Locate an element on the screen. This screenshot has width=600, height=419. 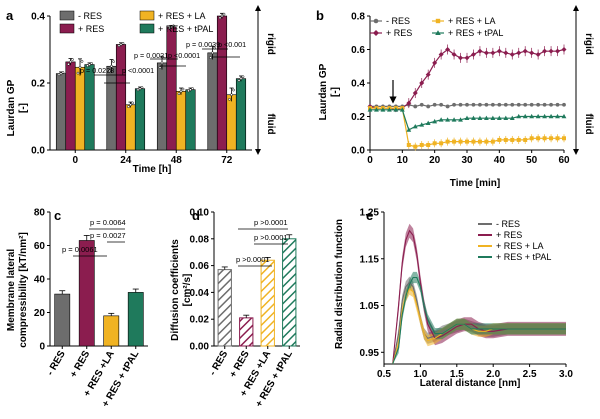
legend-swatch-res is located at coordinates (67, 28).